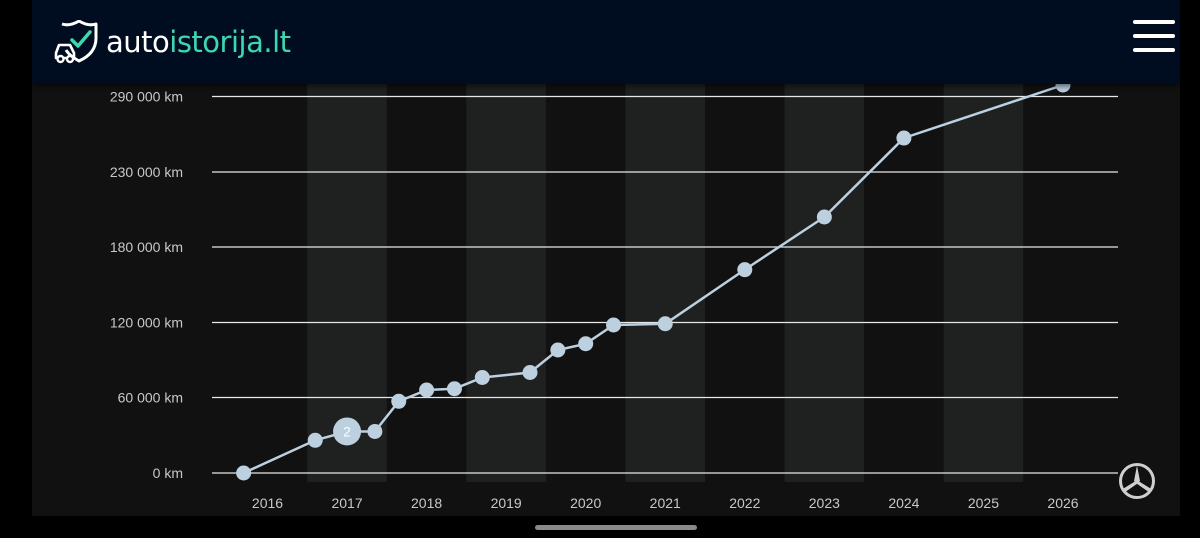  I want to click on y-tick-label: 0 km, so click(168, 473).